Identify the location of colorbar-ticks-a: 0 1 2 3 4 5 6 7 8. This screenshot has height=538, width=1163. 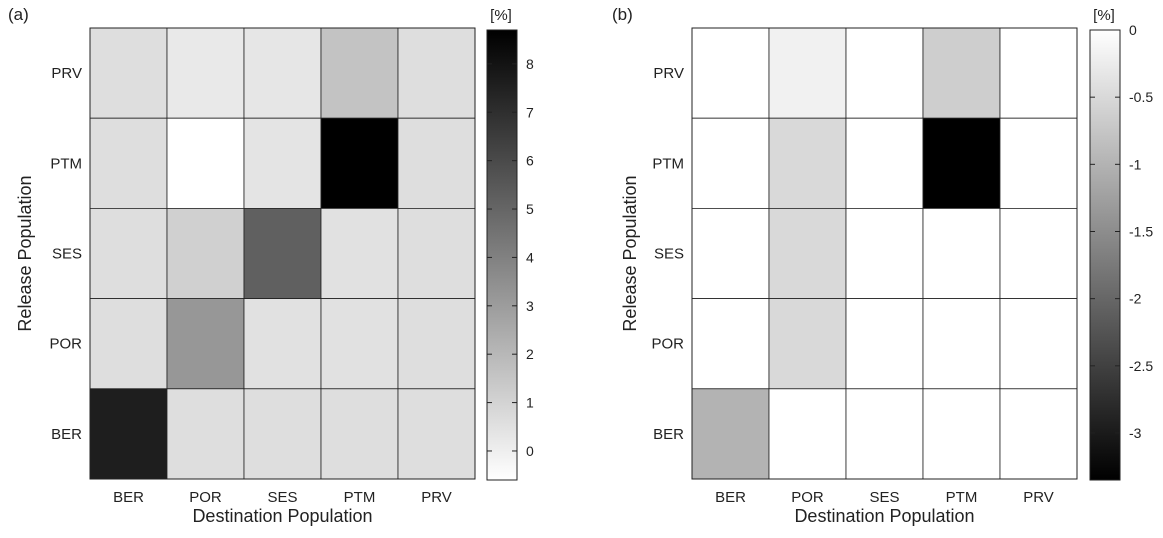
(510, 257).